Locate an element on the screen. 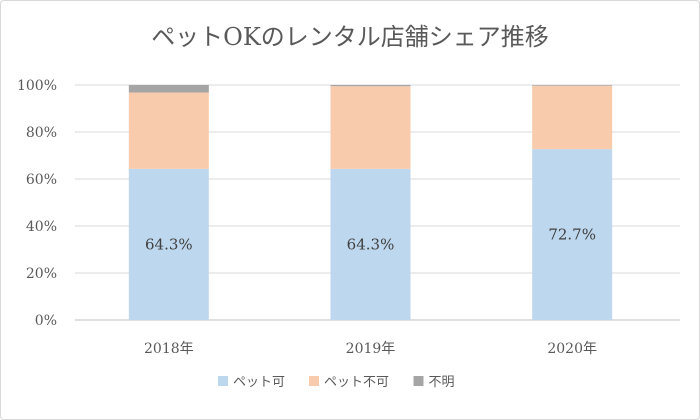 This screenshot has width=700, height=420. y-tick-label: 100% is located at coordinates (37, 86).